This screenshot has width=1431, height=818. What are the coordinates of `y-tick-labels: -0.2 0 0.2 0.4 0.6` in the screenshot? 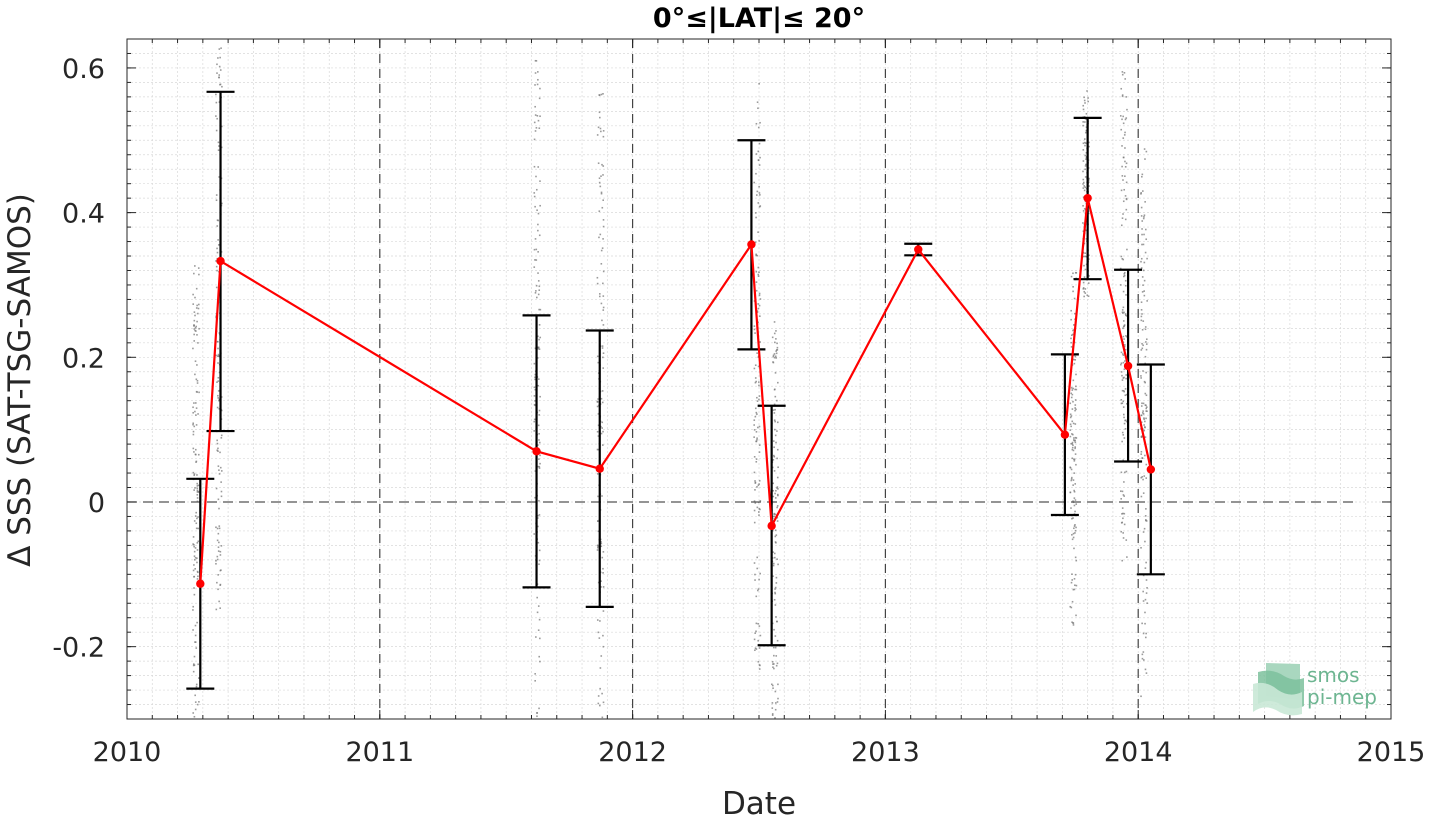 It's located at (78, 359).